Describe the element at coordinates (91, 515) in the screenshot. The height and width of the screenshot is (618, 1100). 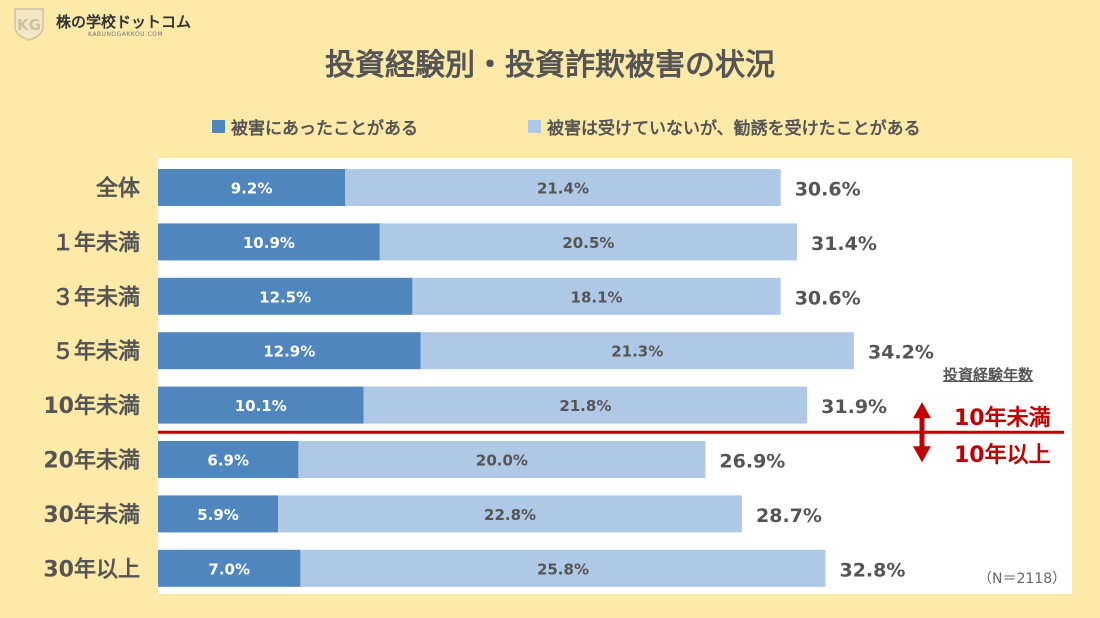
I see `category-label-under-30y: 30年未満` at that location.